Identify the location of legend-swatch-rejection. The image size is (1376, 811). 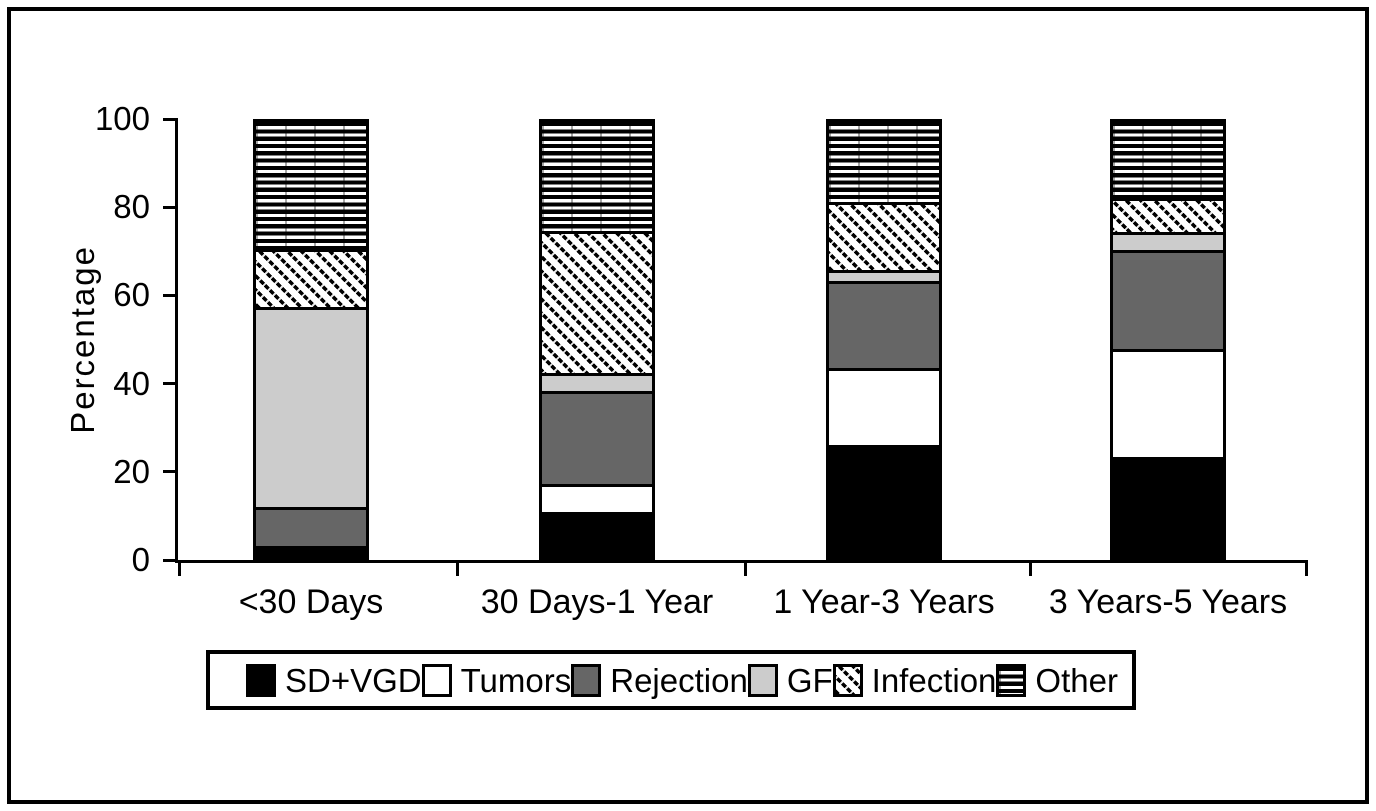
(586, 680).